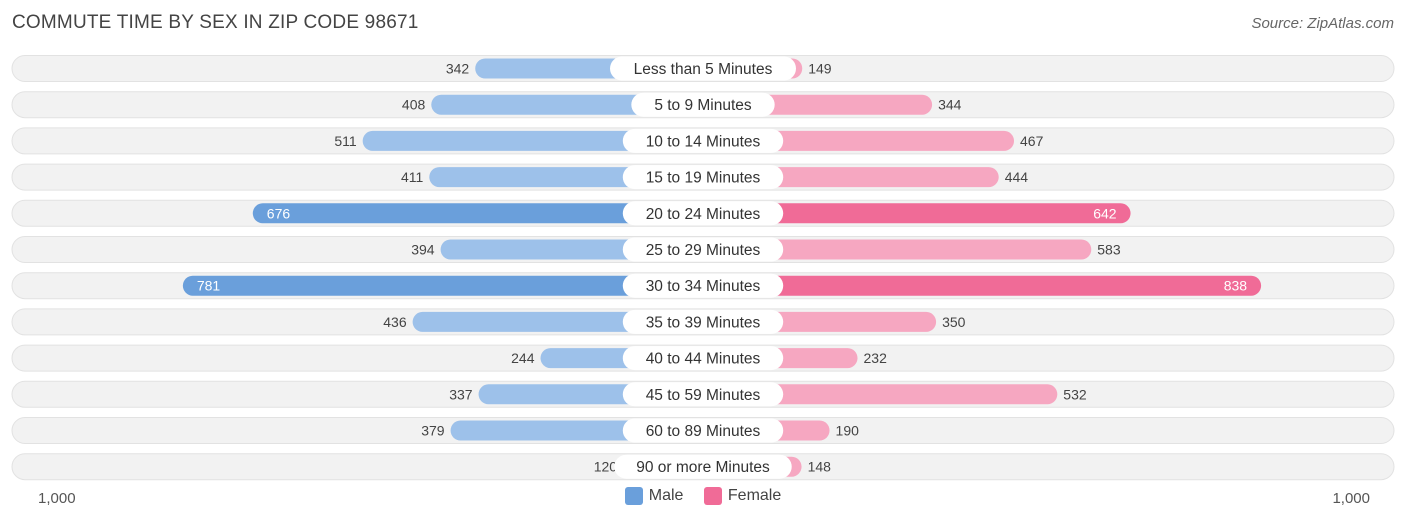 Image resolution: width=1406 pixels, height=523 pixels. What do you see at coordinates (423, 250) in the screenshot?
I see `male-value-label: 394` at bounding box center [423, 250].